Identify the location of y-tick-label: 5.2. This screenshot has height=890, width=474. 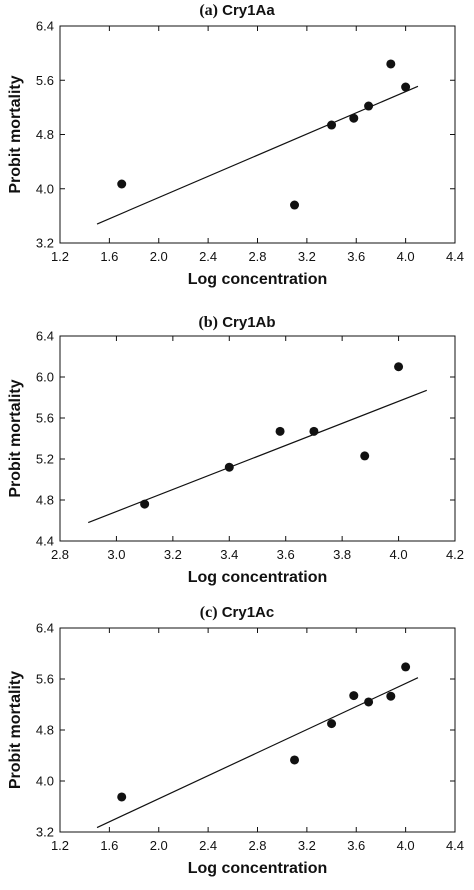
(45, 459).